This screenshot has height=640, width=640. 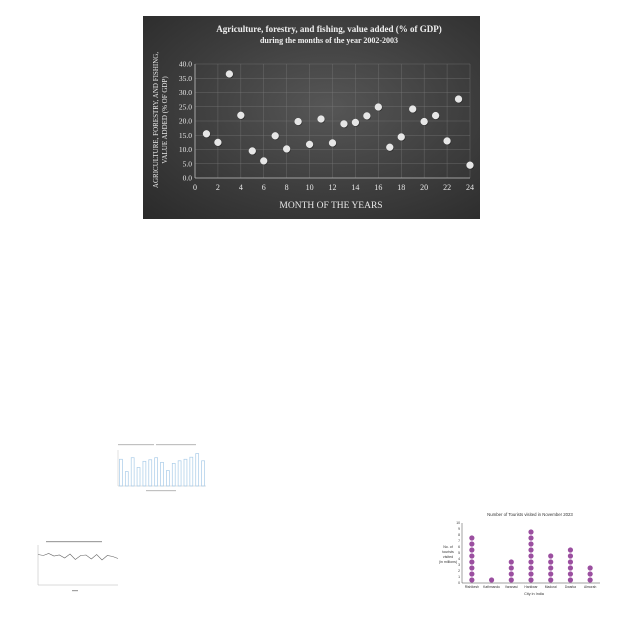 What do you see at coordinates (459, 541) in the screenshot?
I see `dot-y-tick-label: 7` at bounding box center [459, 541].